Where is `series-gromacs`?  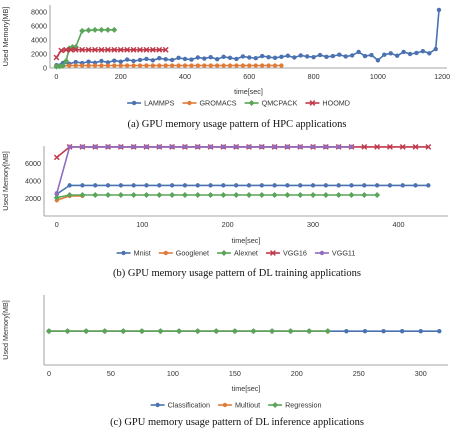 series-gromacs is located at coordinates (169, 66).